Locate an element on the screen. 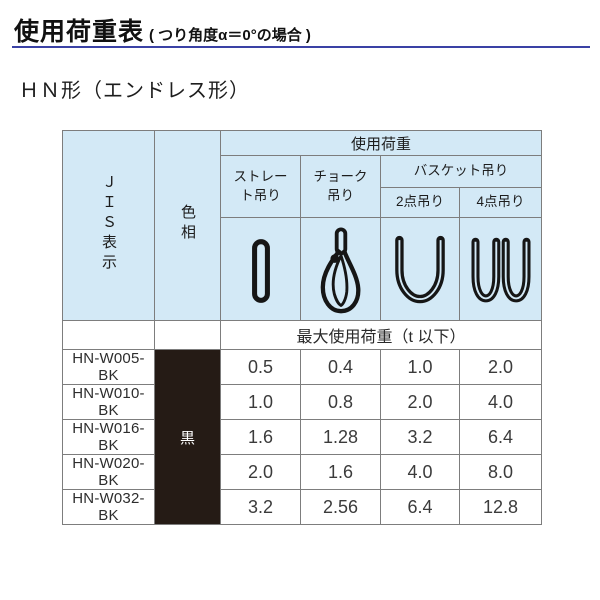 This screenshot has width=600, height=600. table-row: HN-W010-BK 1.0 0.8 2.0 4.0 is located at coordinates (302, 402).